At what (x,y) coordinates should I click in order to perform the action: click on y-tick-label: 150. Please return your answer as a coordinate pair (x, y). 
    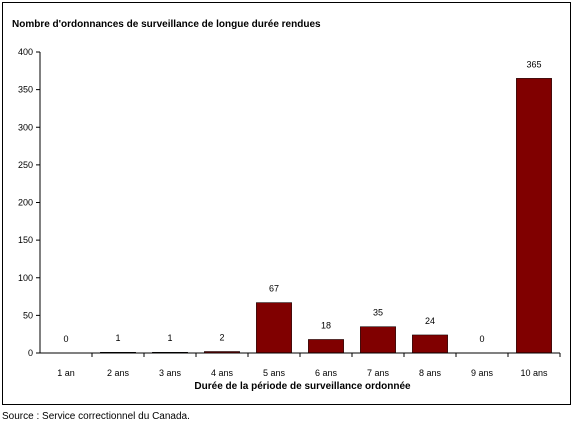
    Looking at the image, I should click on (25, 240).